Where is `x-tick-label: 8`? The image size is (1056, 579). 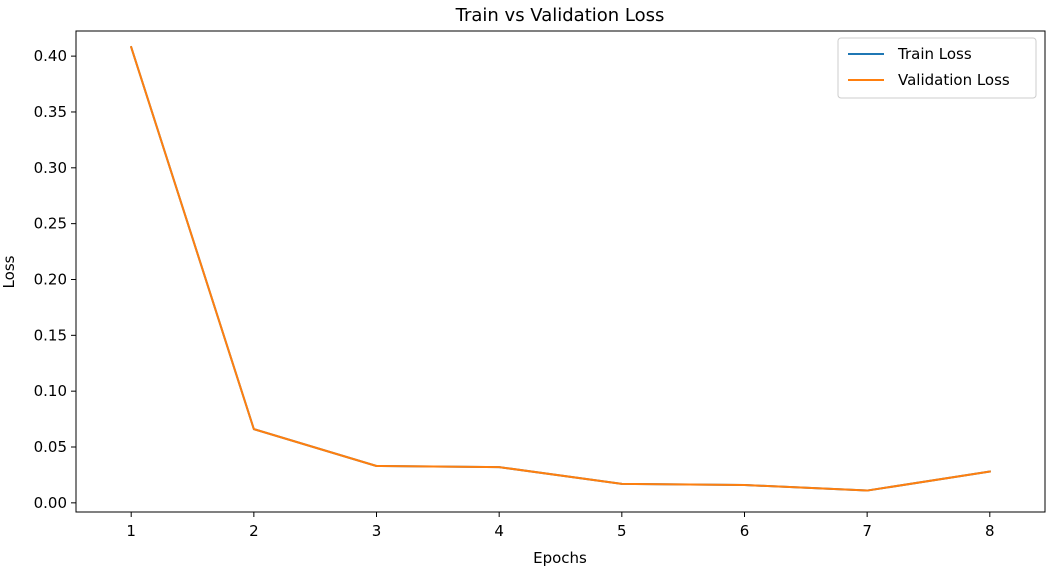
x-tick-label: 8 is located at coordinates (990, 531).